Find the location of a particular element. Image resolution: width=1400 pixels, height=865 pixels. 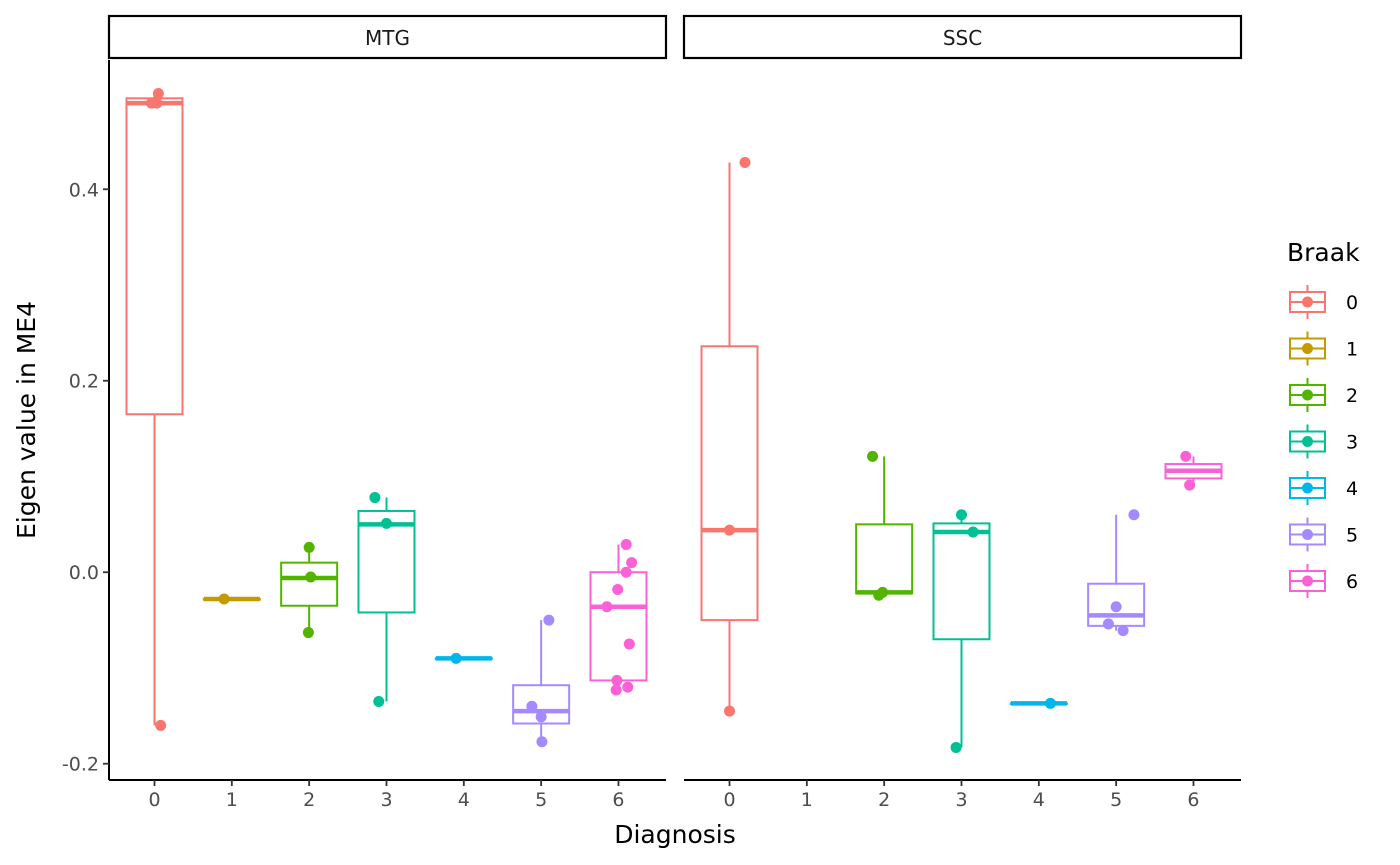

legend-label: 5 is located at coordinates (1352, 536).